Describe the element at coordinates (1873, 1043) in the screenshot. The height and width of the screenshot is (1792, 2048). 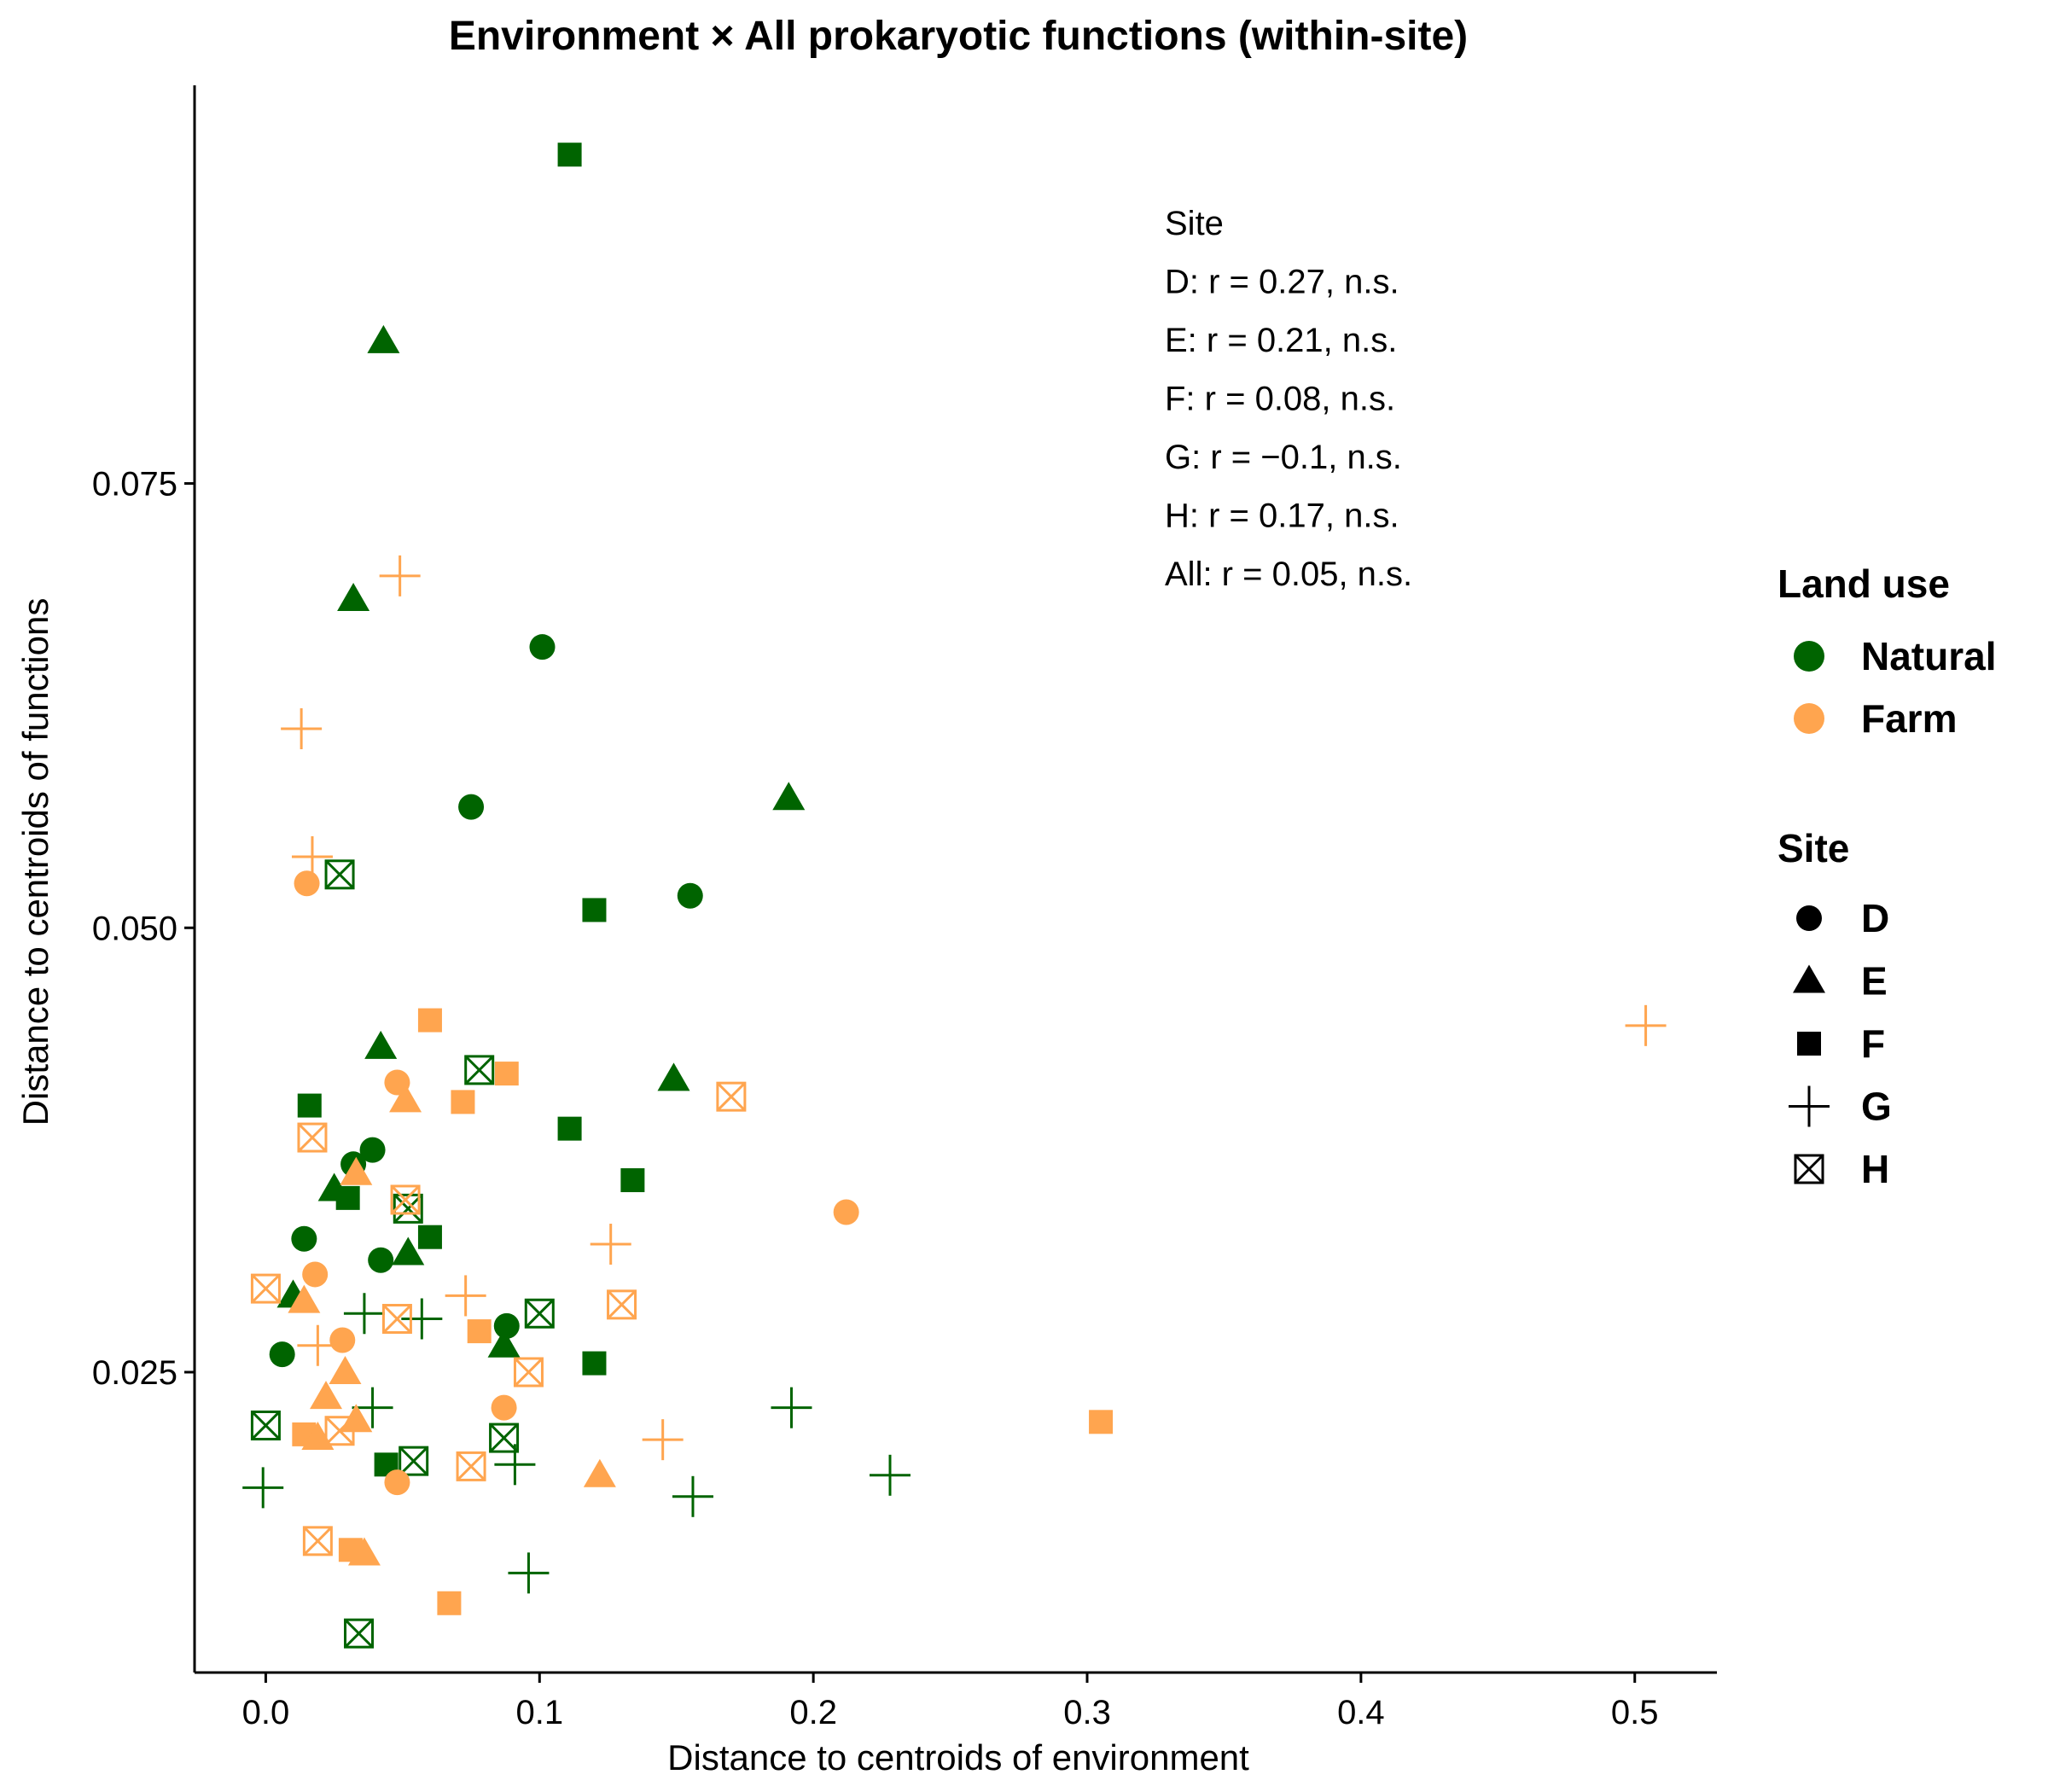
I see `legend-label: F` at that location.